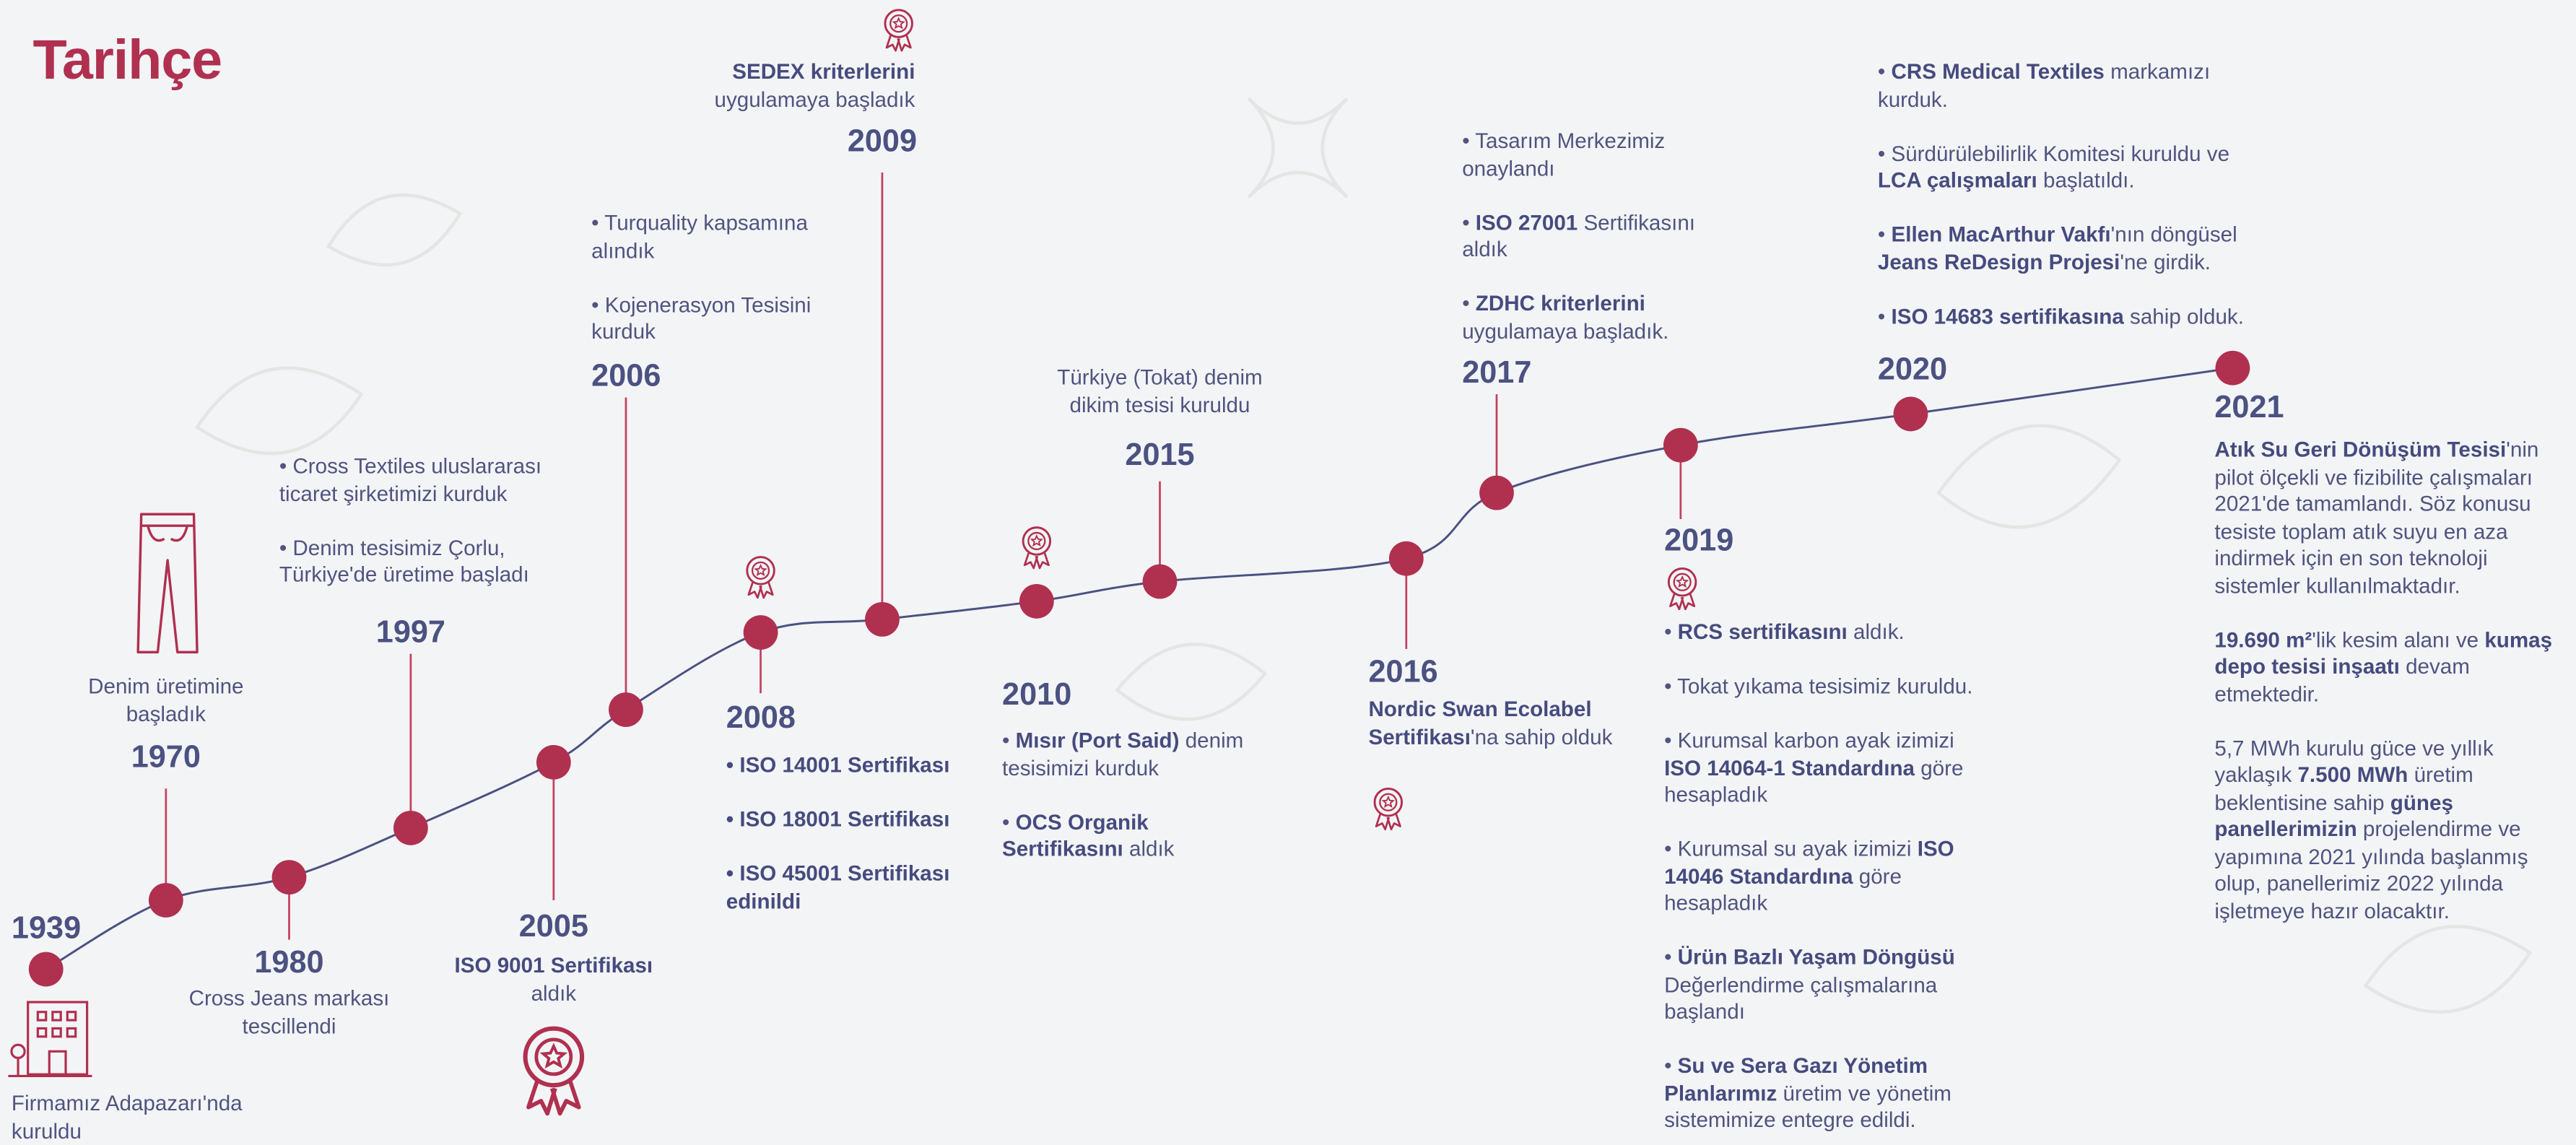  Describe the element at coordinates (1789, 767) in the screenshot. I see `bold-text: ISO 14064-1 Standardına` at that location.